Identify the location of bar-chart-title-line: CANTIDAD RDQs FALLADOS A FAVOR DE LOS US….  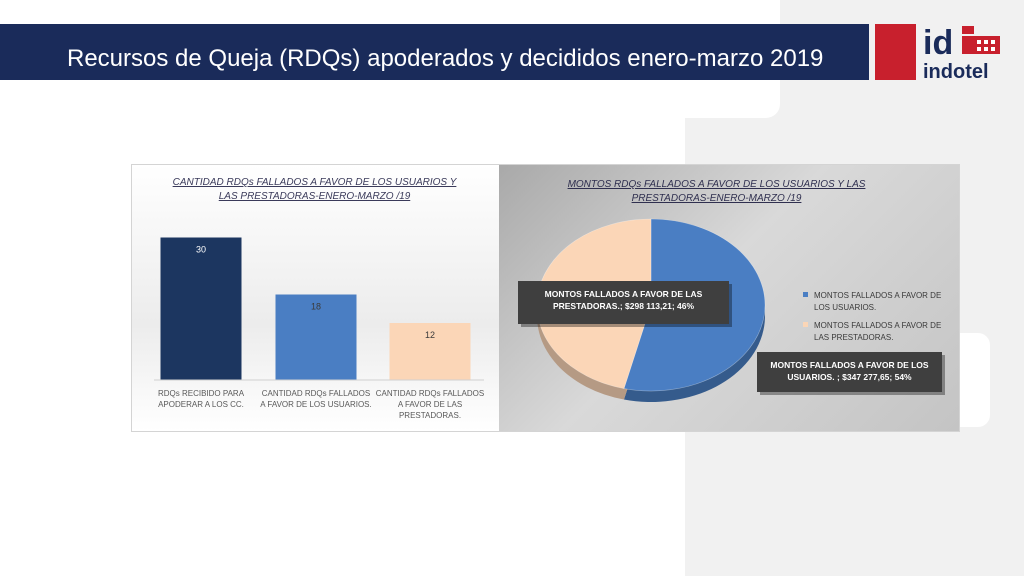
(314, 182).